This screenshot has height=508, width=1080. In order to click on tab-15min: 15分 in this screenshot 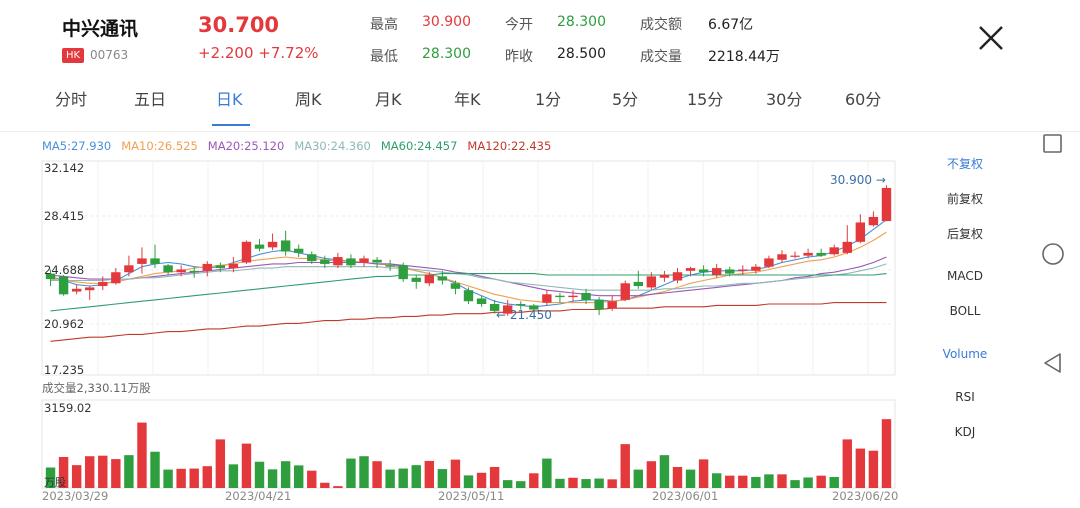, I will do `click(705, 99)`.